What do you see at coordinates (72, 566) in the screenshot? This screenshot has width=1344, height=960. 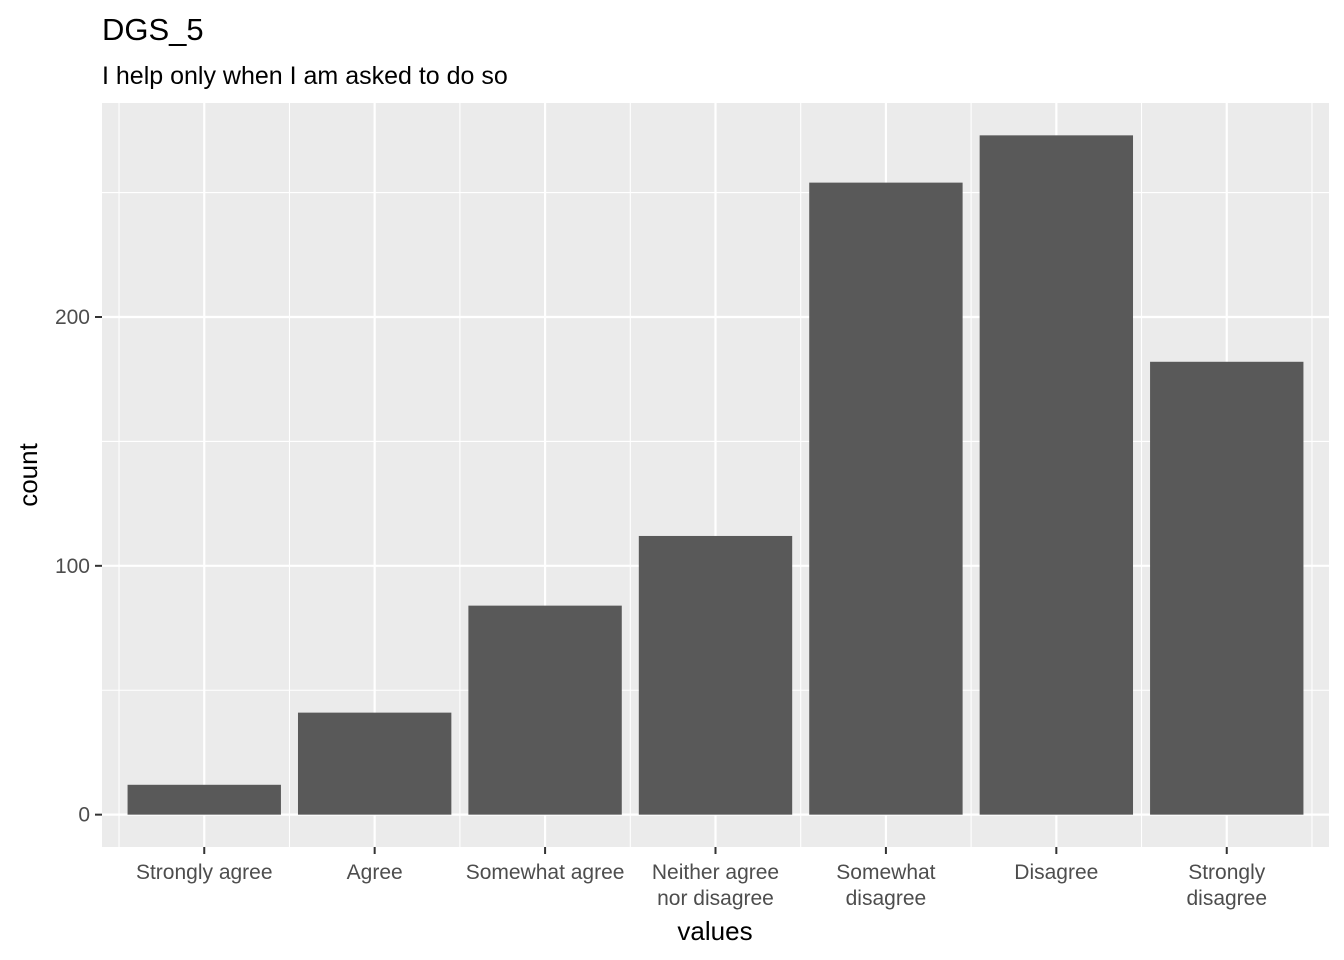 I see `y-tick-label: 100` at bounding box center [72, 566].